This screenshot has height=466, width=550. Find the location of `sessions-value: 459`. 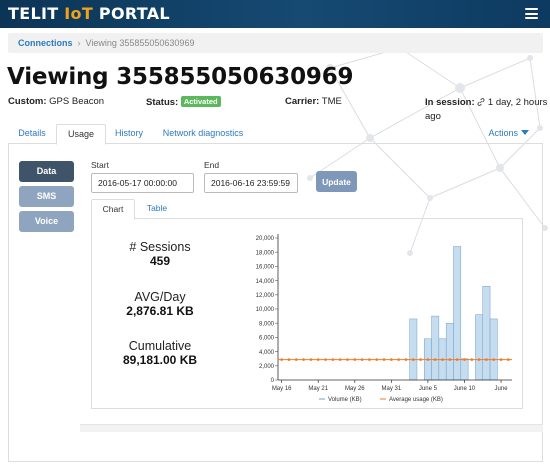

sessions-value: 459 is located at coordinates (160, 261).